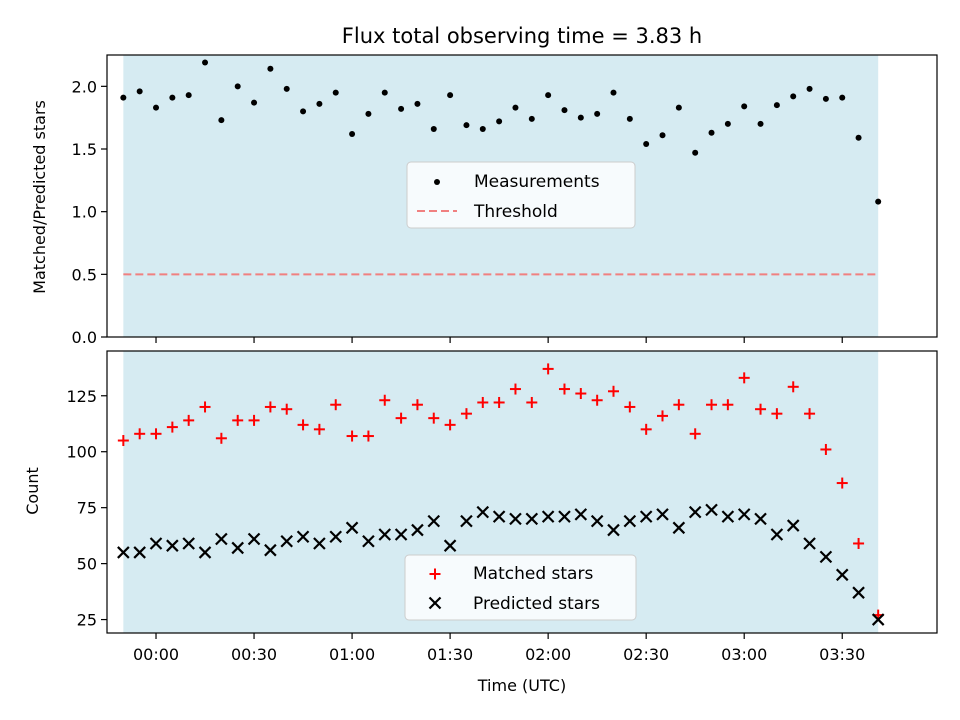 The image size is (960, 720). Describe the element at coordinates (84, 86) in the screenshot. I see `top-y-tick-label: 2.0` at that location.